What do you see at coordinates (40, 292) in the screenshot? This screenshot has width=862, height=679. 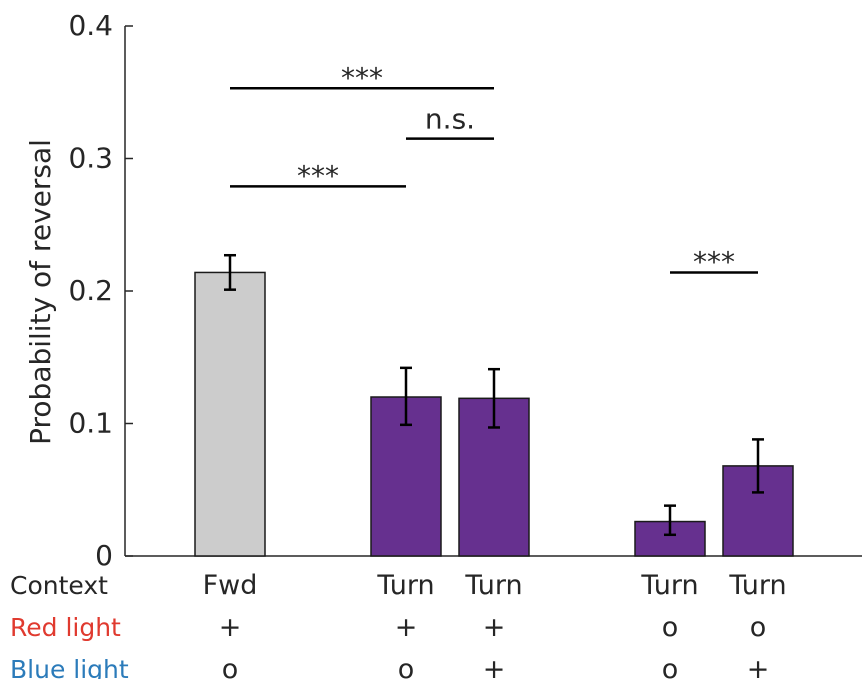 I see `y-axis-label: Probability of reversal` at bounding box center [40, 292].